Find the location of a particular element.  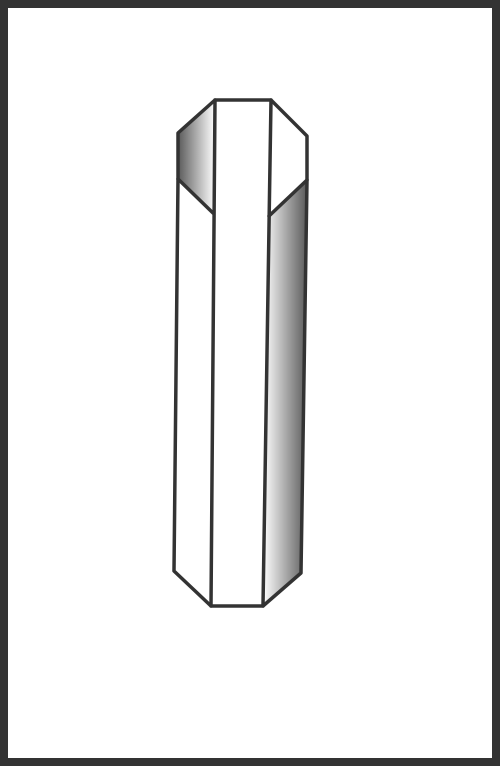

right-bevel-edge is located at coordinates (288, 198).